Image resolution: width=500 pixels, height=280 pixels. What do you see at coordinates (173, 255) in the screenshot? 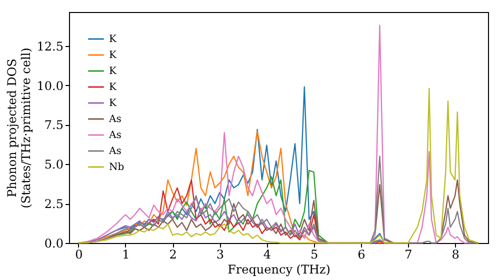
I see `x-tick-label: 2` at bounding box center [173, 255].